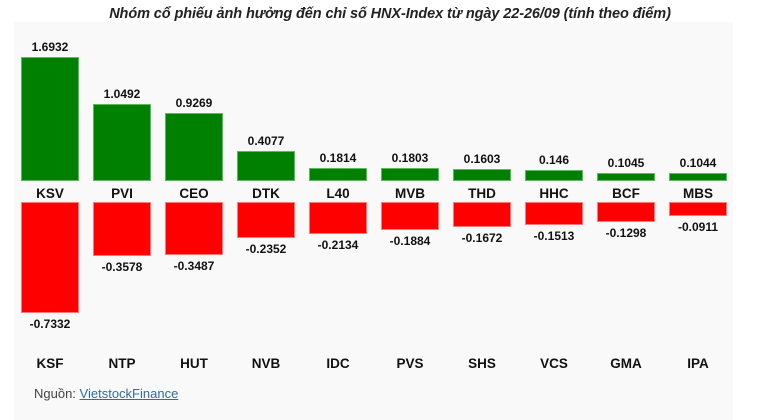 The width and height of the screenshot is (780, 420). I want to click on positive-value-label: 0.4077, so click(266, 141).